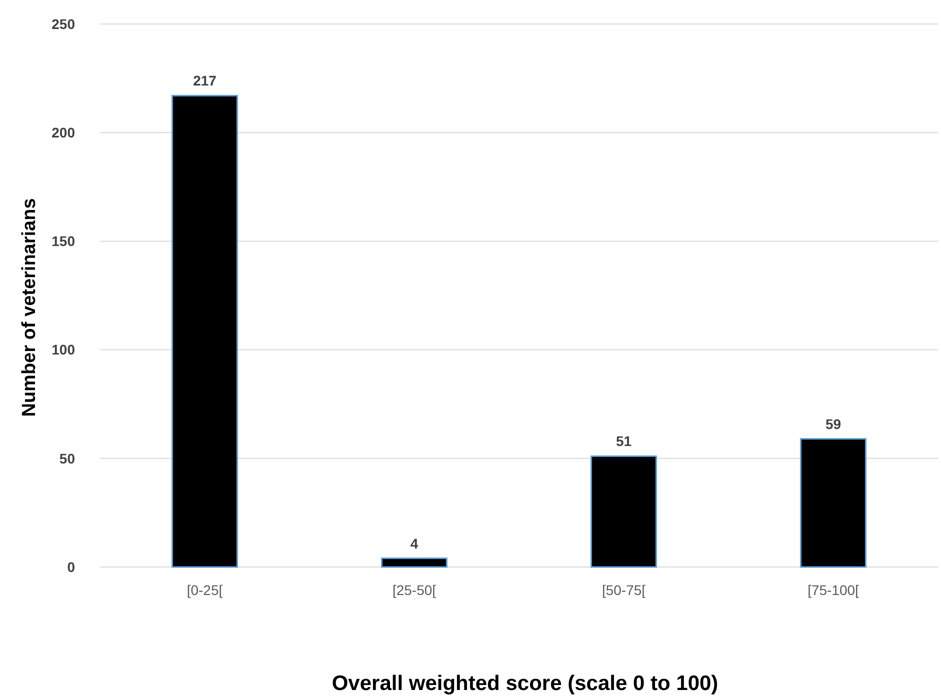 The height and width of the screenshot is (698, 941). What do you see at coordinates (29, 307) in the screenshot?
I see `y-axis-title: Number of veterinarians` at bounding box center [29, 307].